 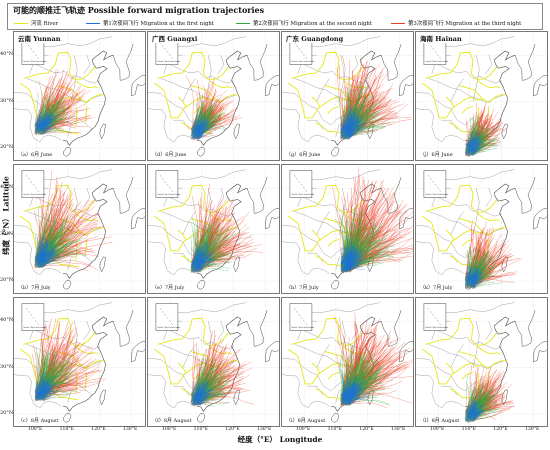 I want to click on panel-label: （e）7月 July, so click(x=168, y=287).